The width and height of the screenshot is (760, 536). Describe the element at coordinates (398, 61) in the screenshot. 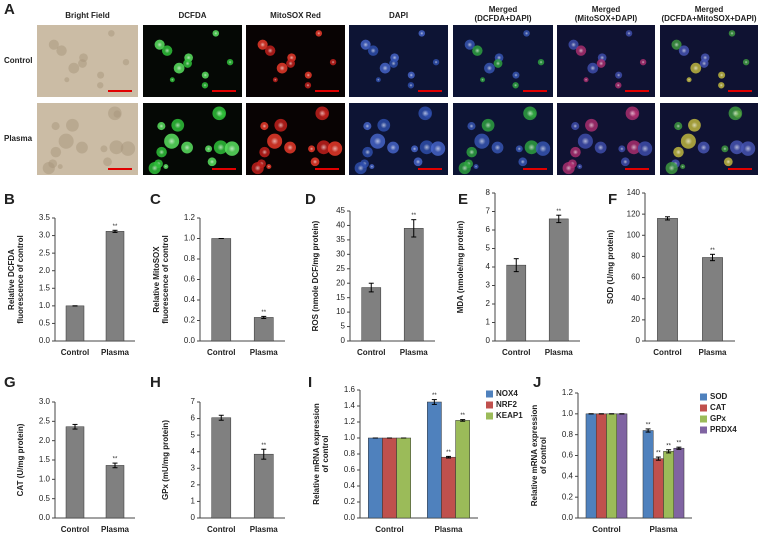

I see `micrograph` at that location.